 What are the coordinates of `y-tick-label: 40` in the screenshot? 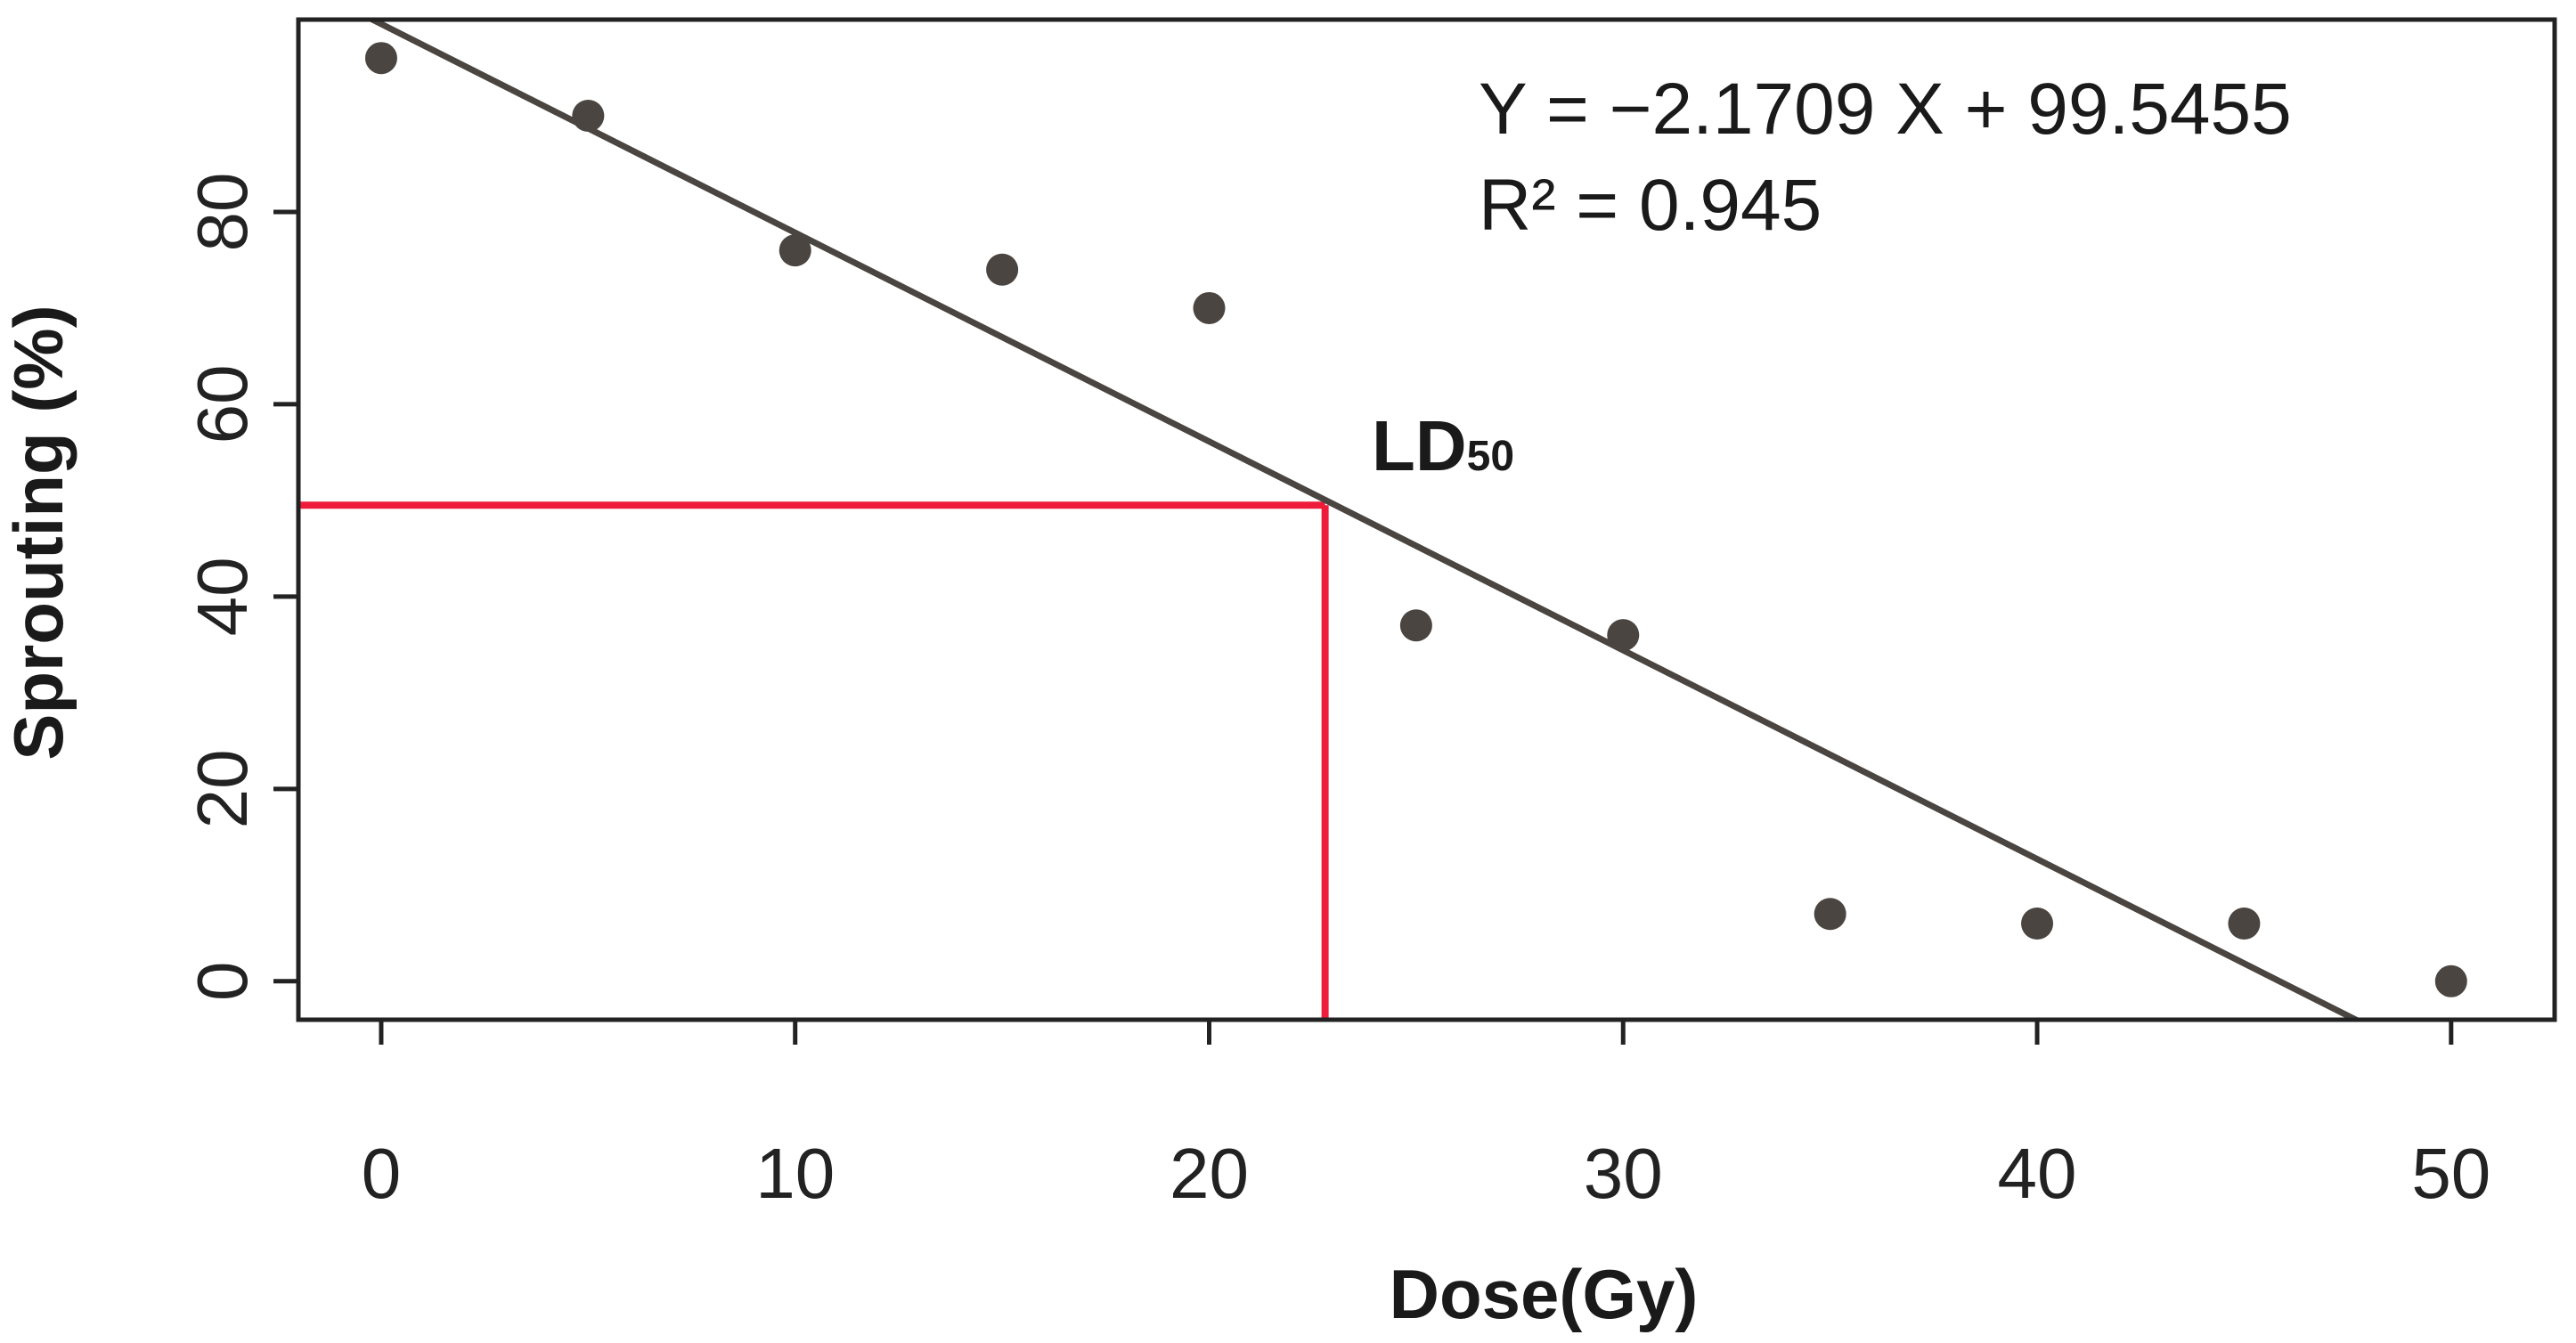 It's located at (223, 596).